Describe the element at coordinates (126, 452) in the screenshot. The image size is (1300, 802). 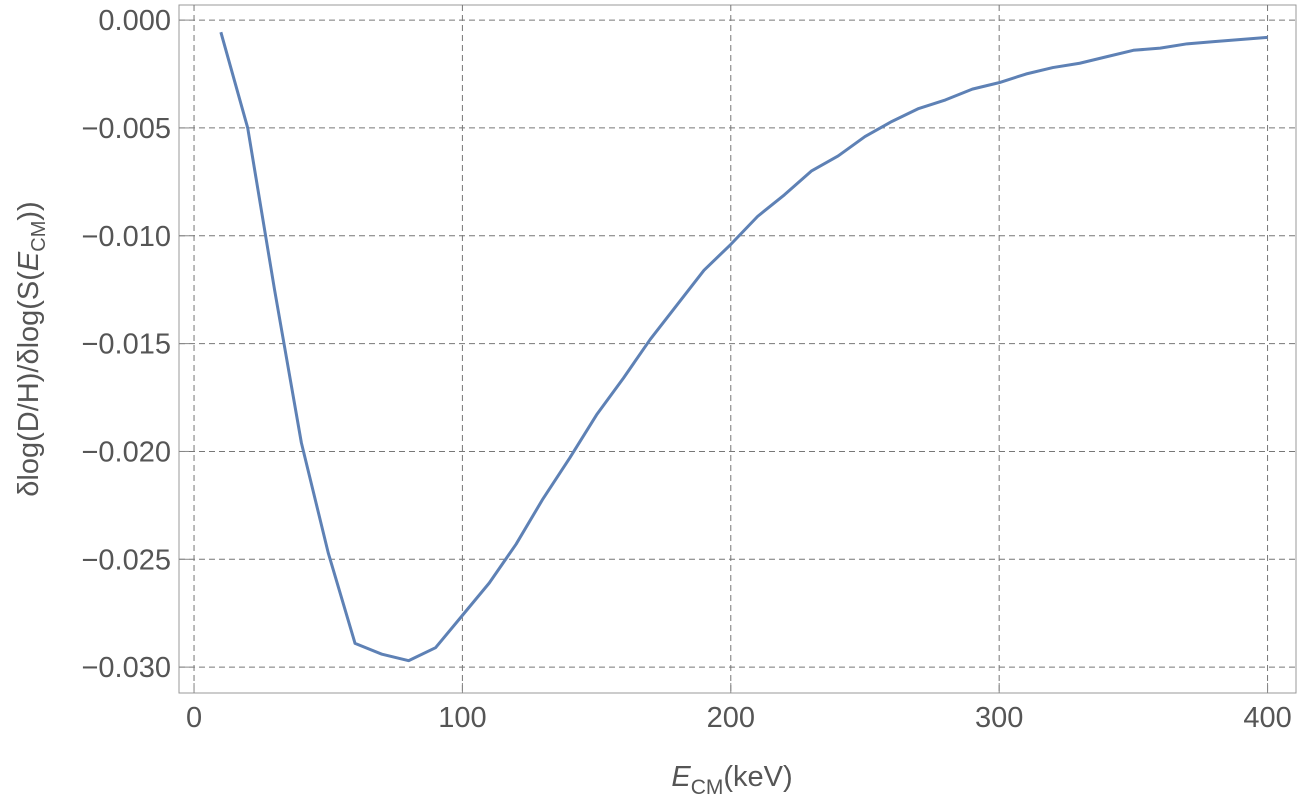
I see `y-tick-label: −0.020` at that location.